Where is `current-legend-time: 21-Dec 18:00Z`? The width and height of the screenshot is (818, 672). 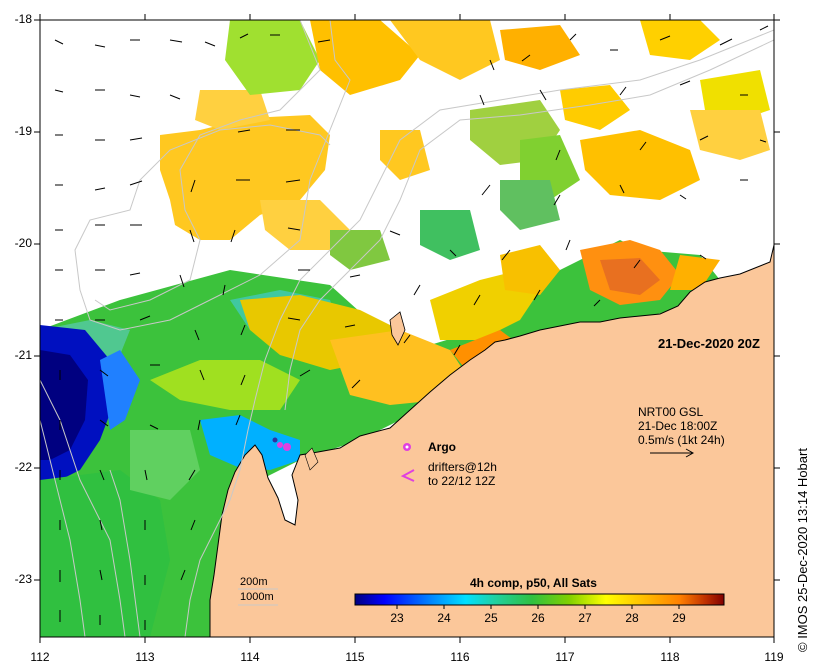 current-legend-time: 21-Dec 18:00Z is located at coordinates (678, 426).